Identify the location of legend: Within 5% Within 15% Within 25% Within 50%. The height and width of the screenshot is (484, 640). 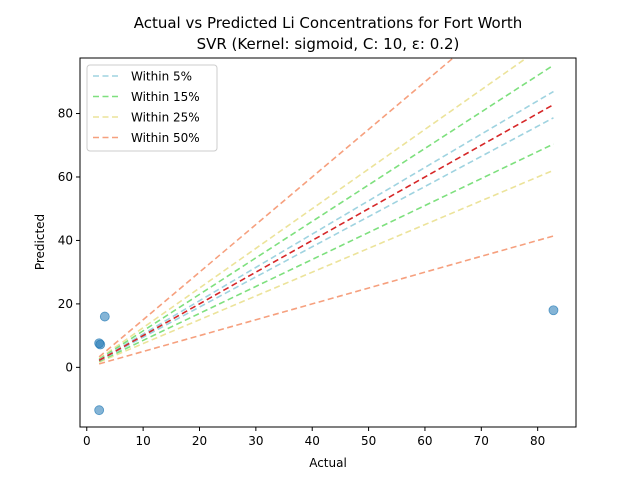
(152, 108).